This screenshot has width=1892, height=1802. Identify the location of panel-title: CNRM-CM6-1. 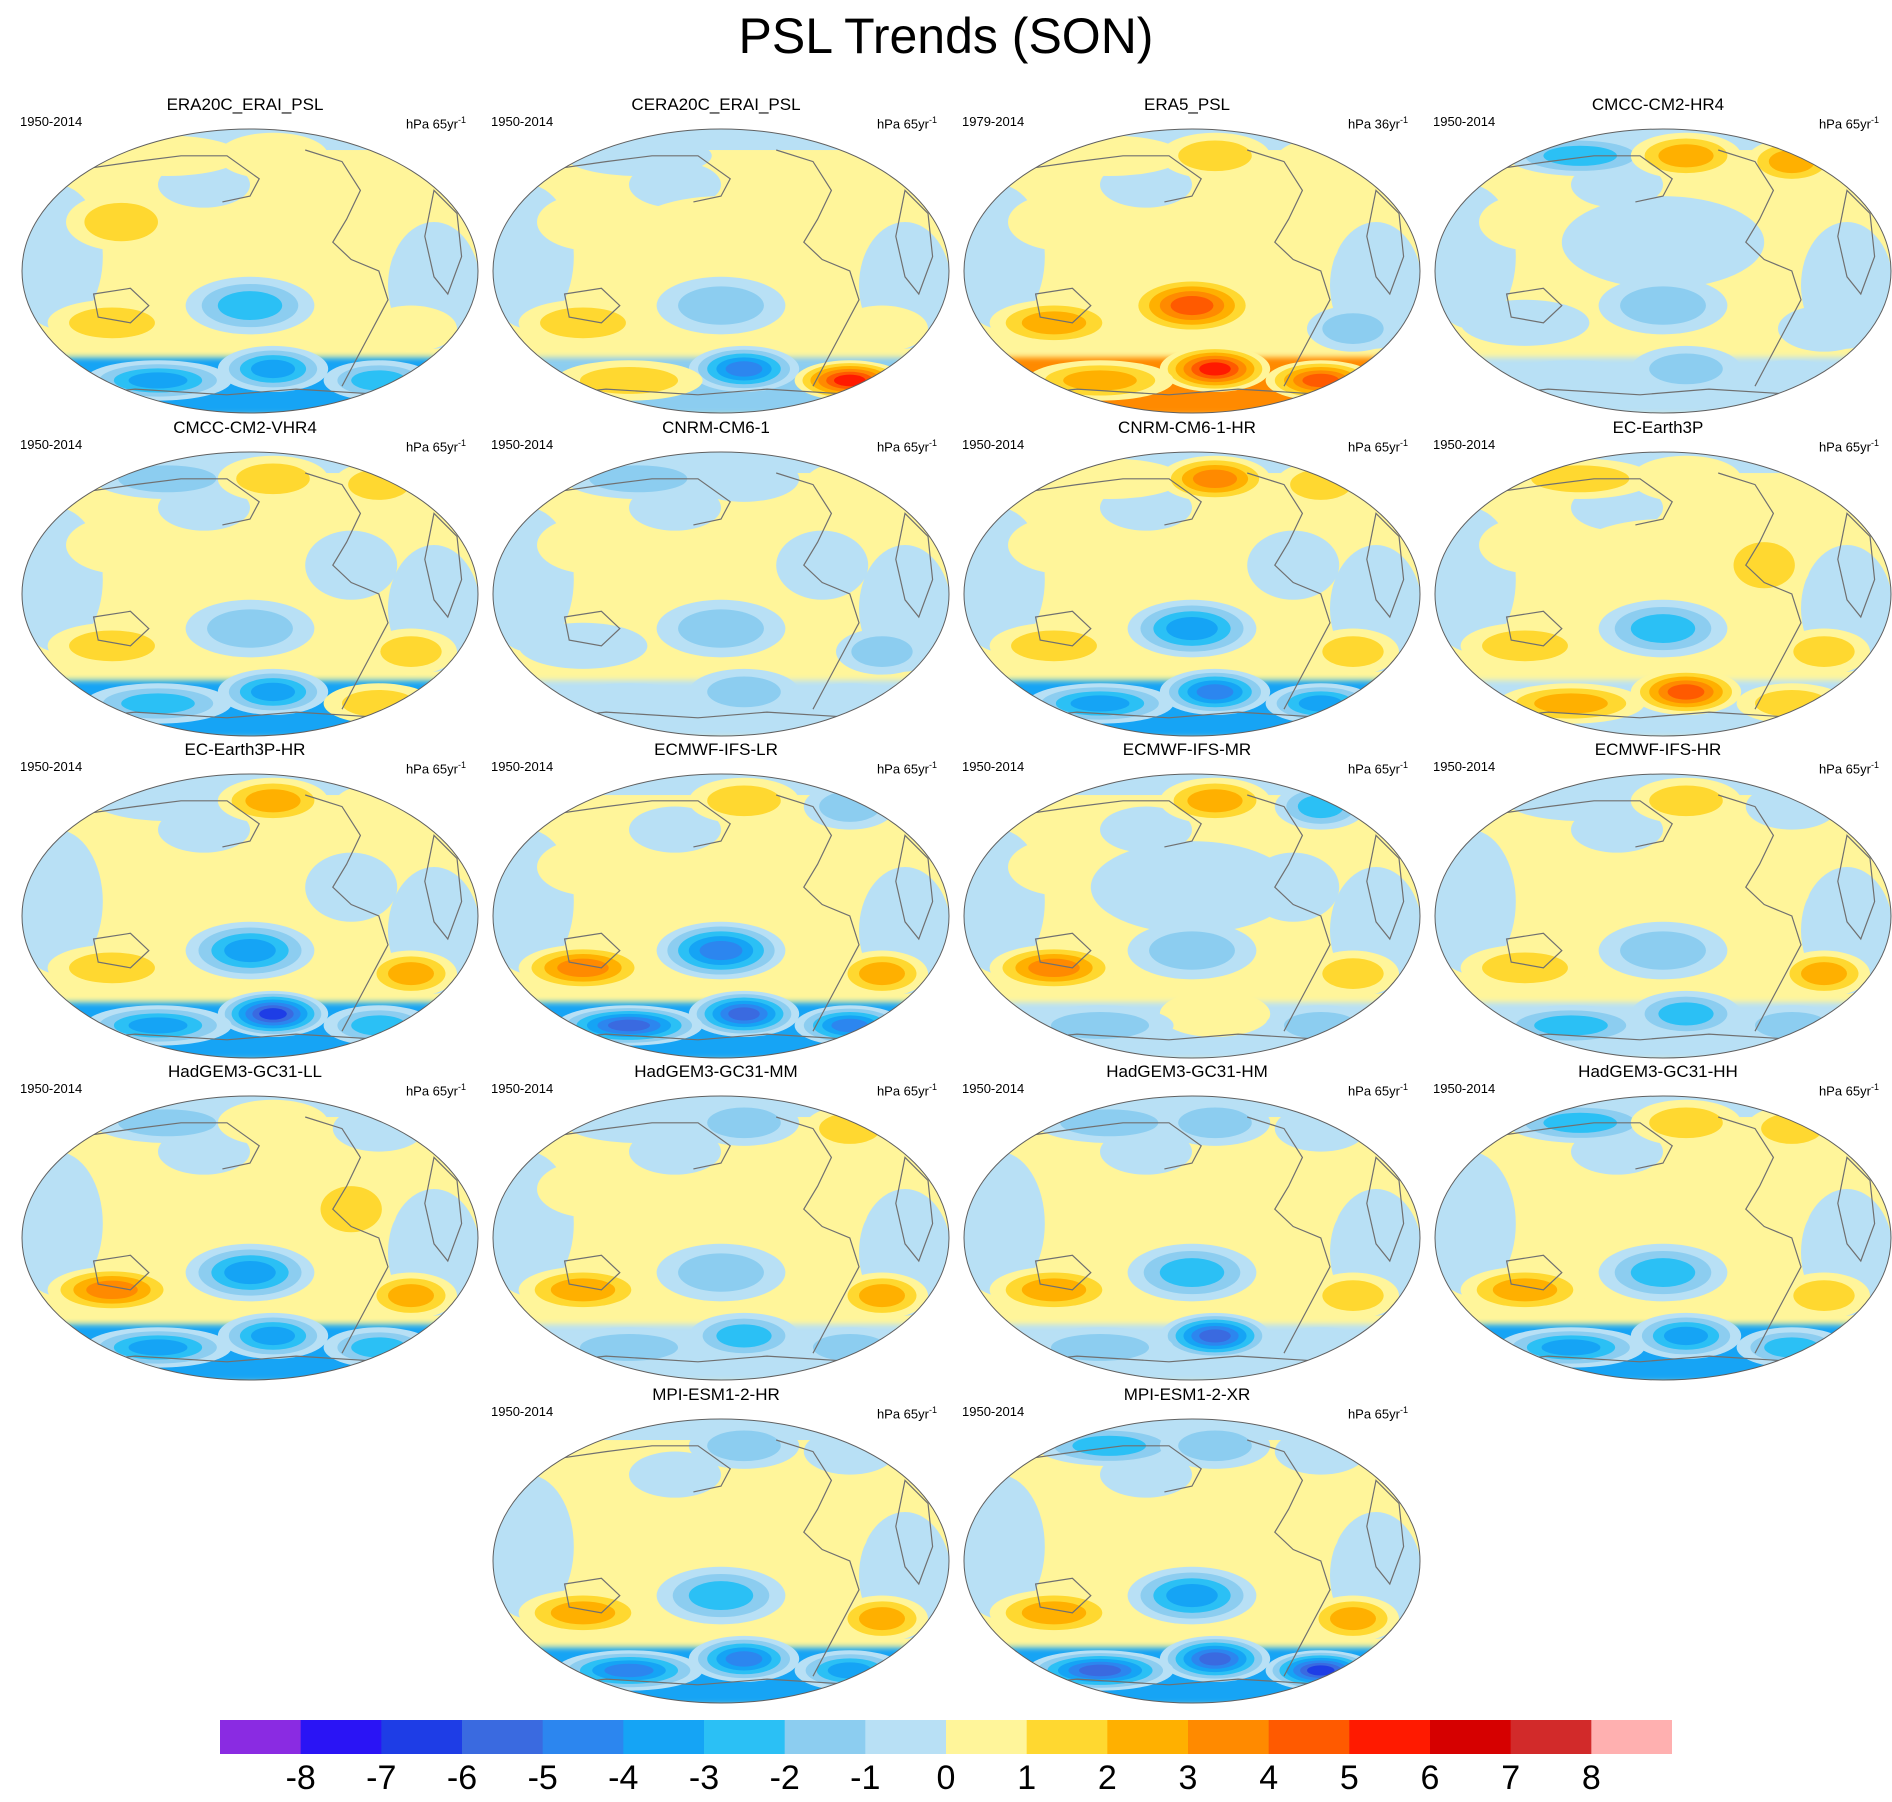
(716, 427).